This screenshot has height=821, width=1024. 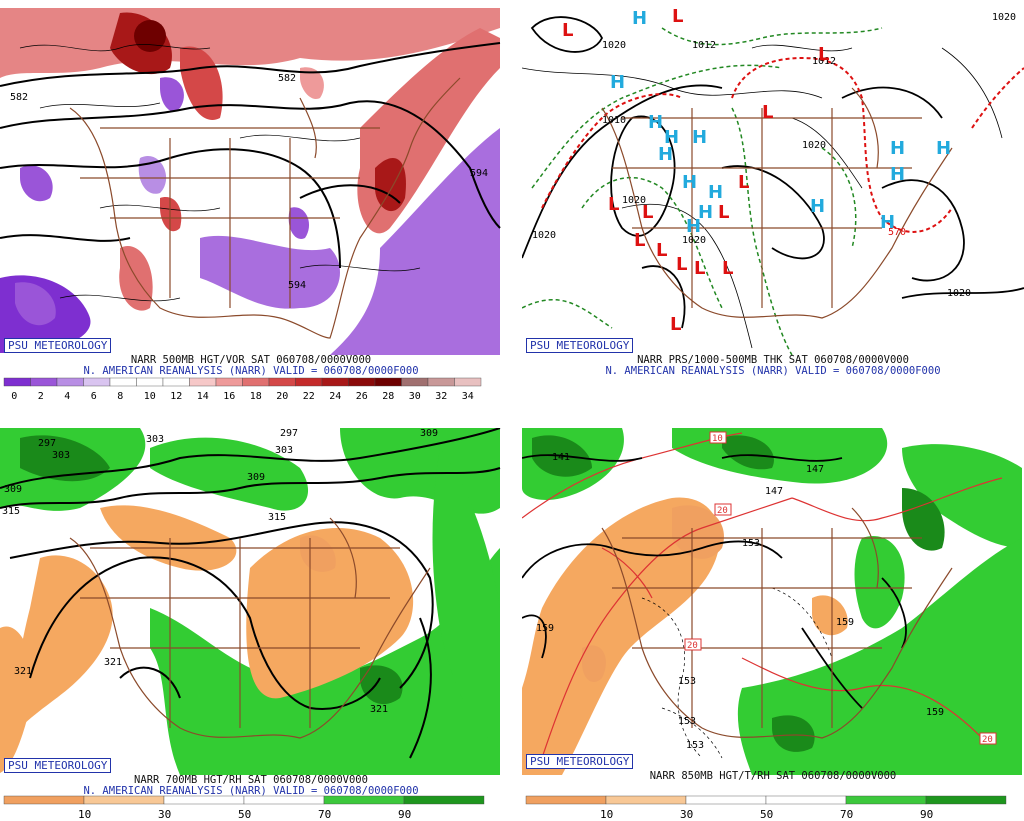 I want to click on colorbar-tick-label: 14, so click(x=203, y=396).